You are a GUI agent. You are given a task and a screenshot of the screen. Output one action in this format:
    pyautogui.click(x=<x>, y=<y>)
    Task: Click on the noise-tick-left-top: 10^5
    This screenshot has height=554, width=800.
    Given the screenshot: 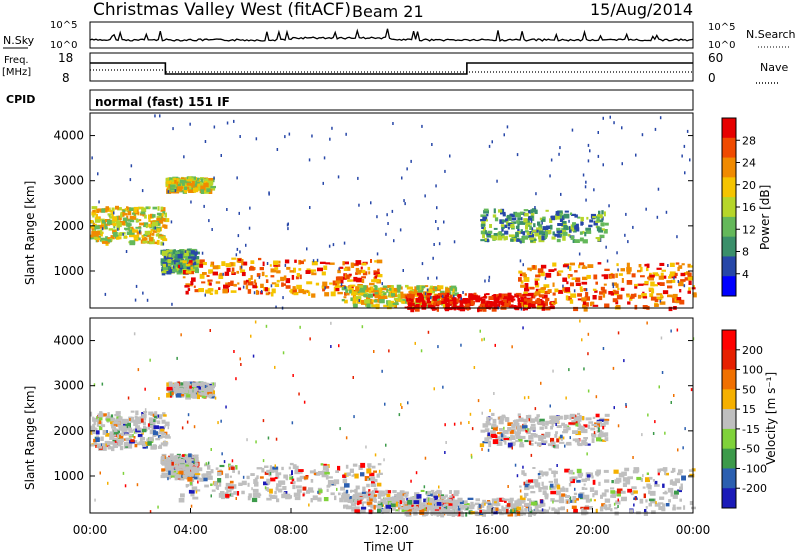 What is the action you would take?
    pyautogui.click(x=63, y=25)
    